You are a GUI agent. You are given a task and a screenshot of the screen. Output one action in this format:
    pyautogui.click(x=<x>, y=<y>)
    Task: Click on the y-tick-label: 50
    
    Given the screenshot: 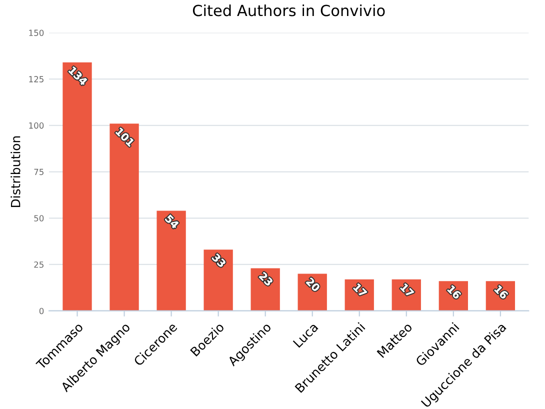 What is the action you would take?
    pyautogui.click(x=39, y=218)
    